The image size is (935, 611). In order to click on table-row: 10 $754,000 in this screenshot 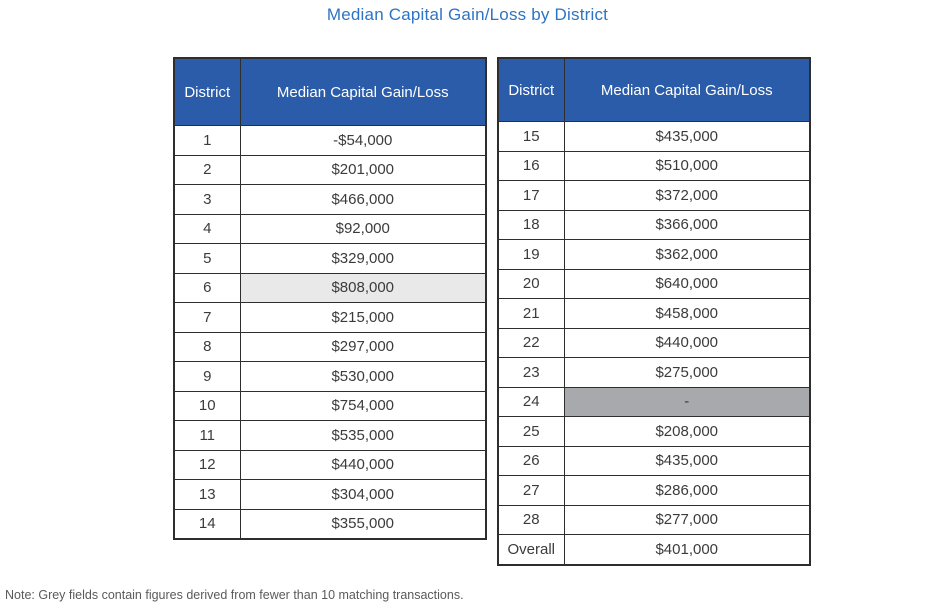, I will do `click(330, 405)`.